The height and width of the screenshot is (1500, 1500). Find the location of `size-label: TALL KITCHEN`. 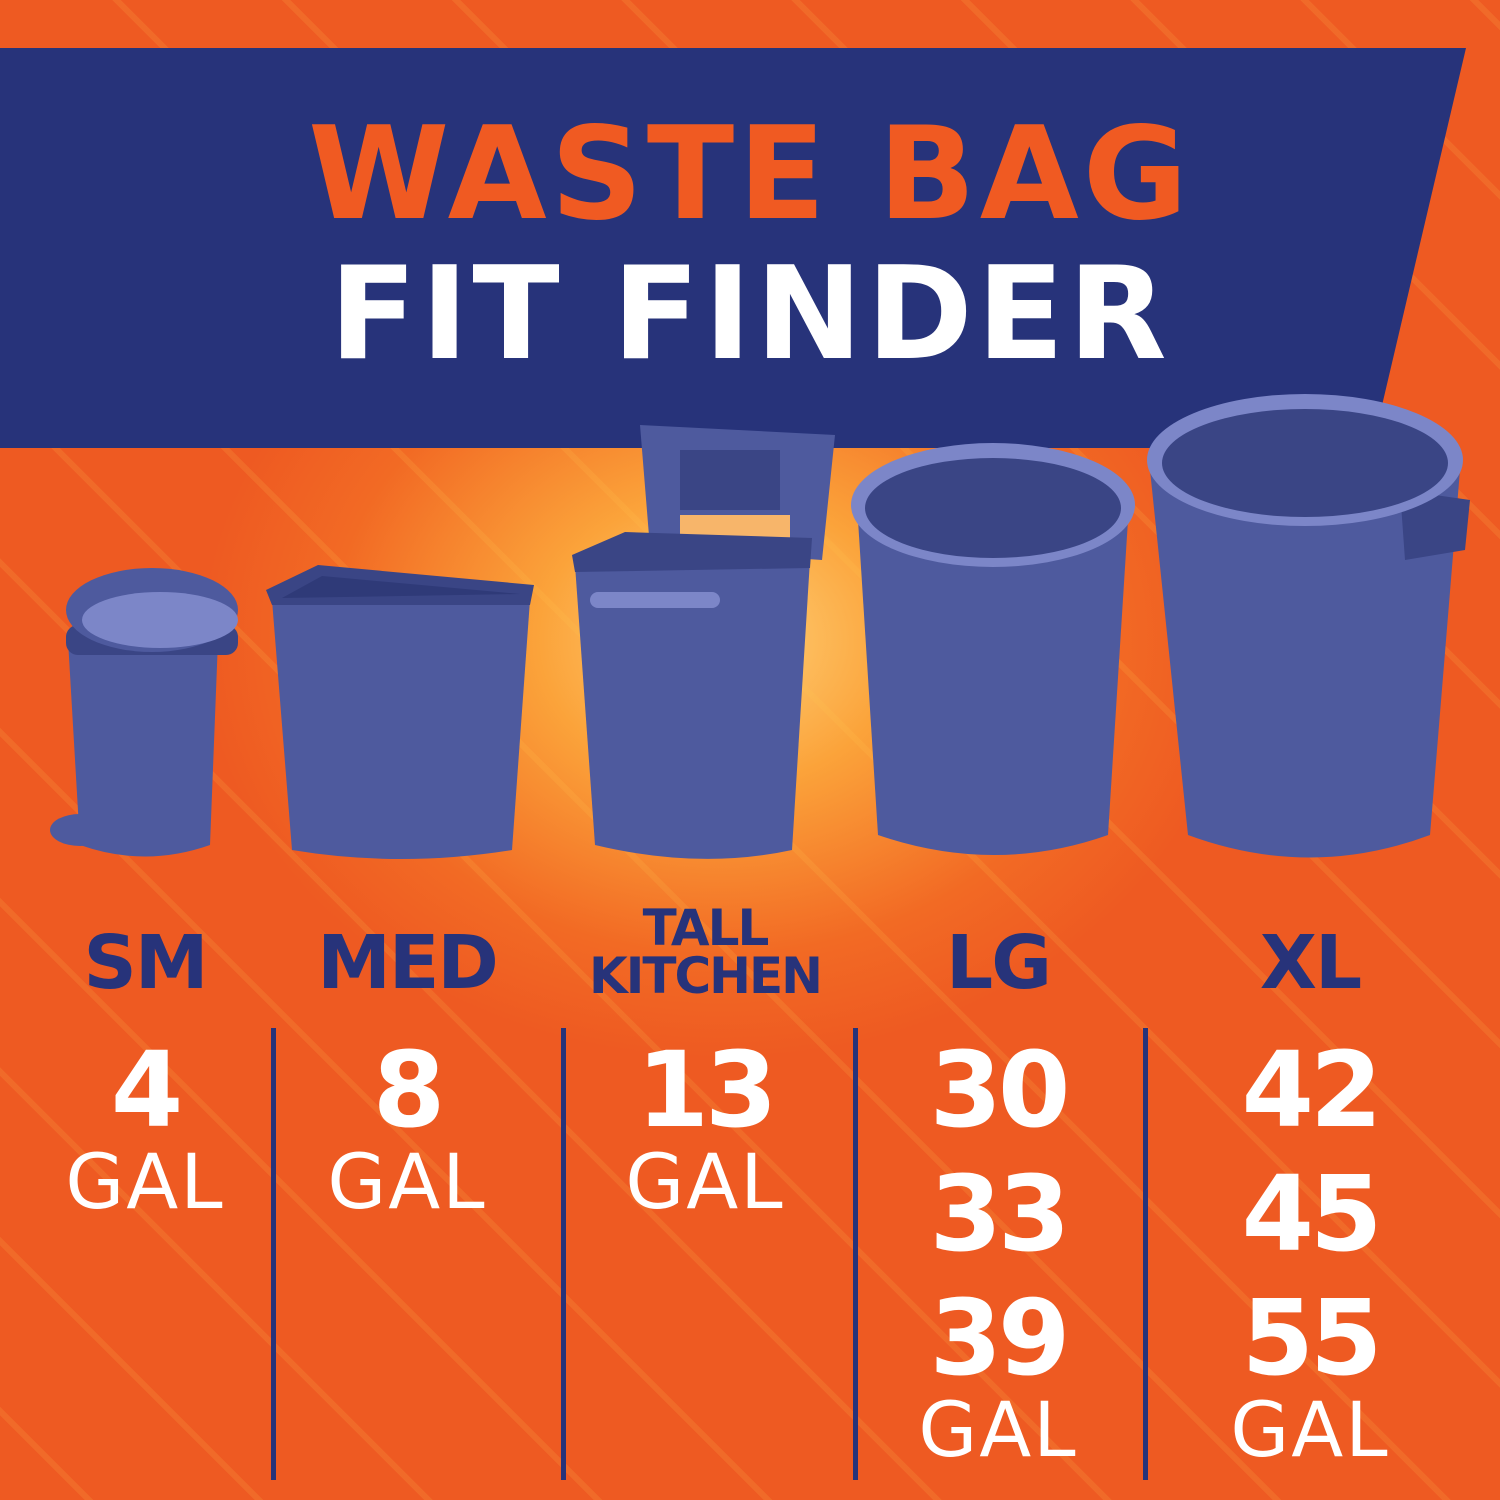

size-label: TALL KITCHEN is located at coordinates (705, 942).